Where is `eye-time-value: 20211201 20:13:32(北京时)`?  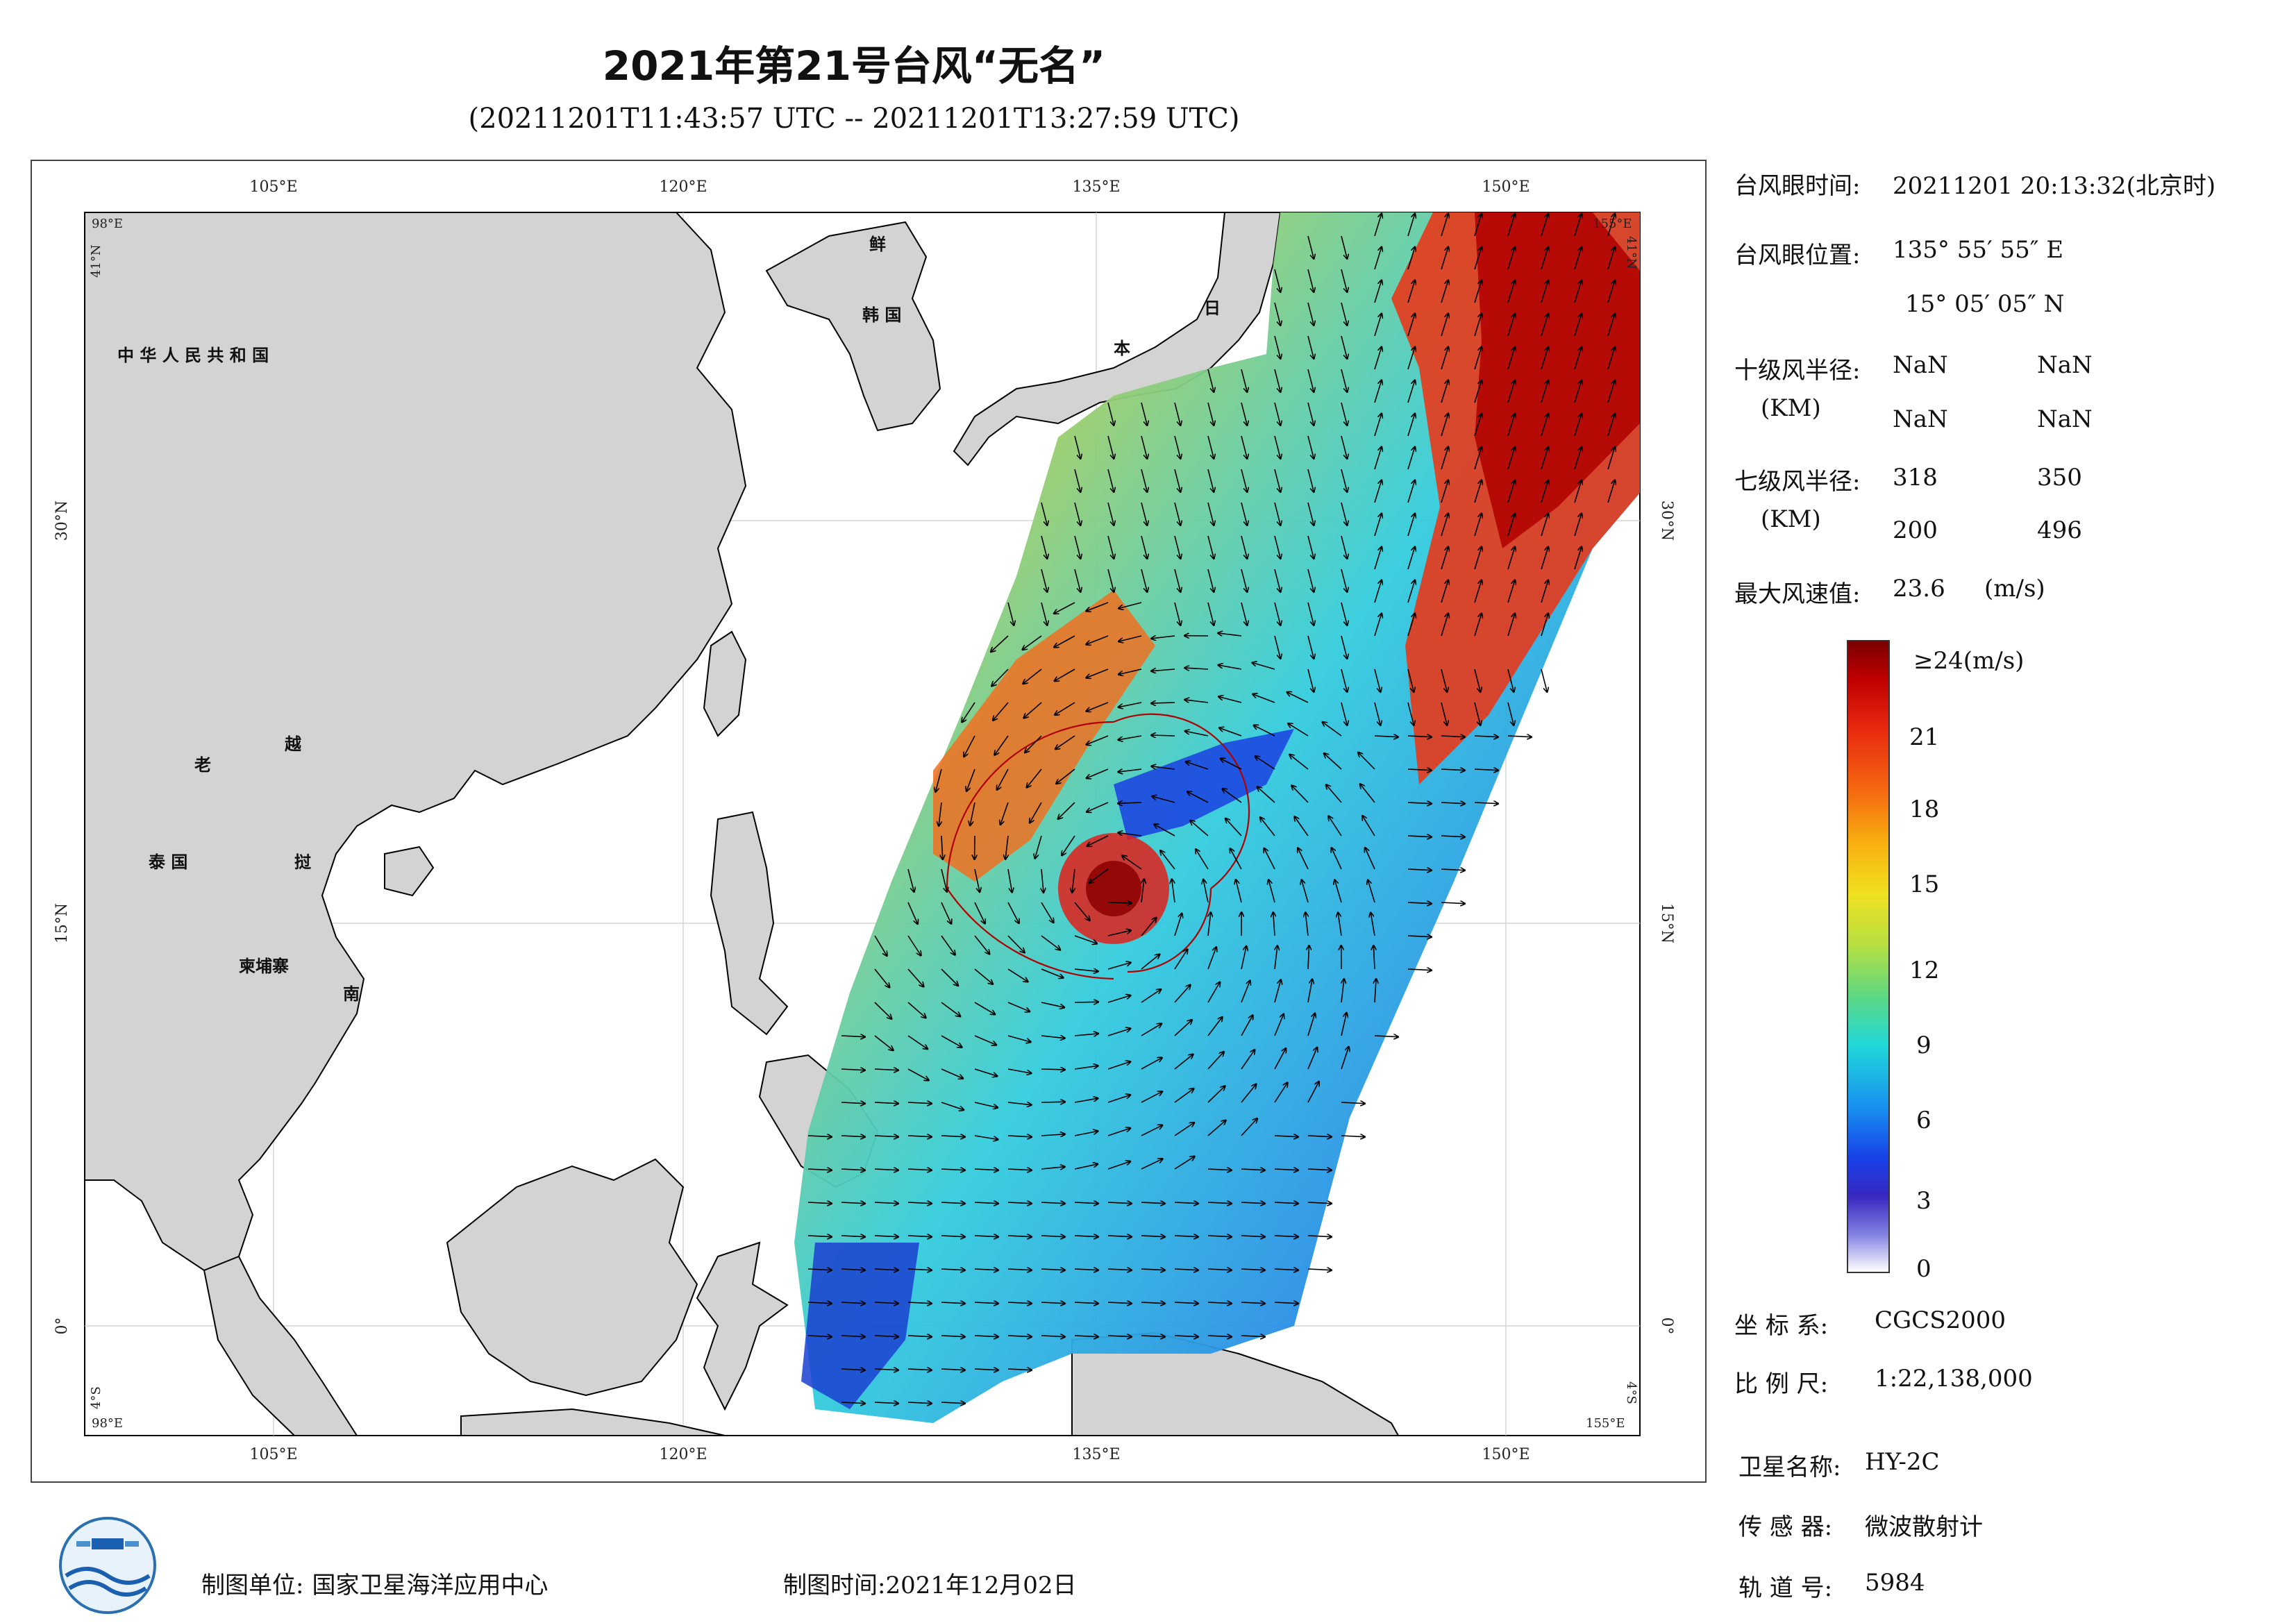
eye-time-value: 20211201 20:13:32(北京时) is located at coordinates (2054, 186).